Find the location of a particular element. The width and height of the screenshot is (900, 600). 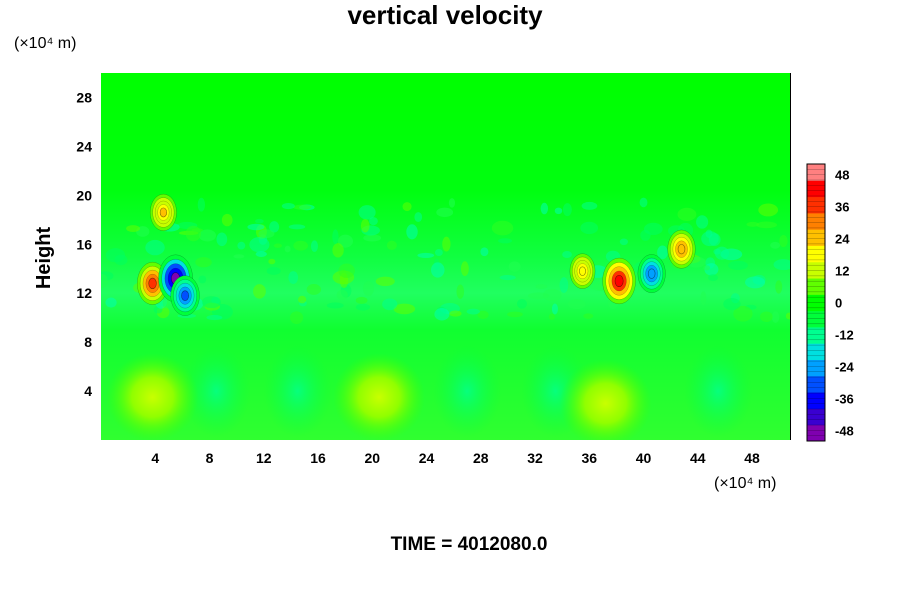

x-tick-label: 20 is located at coordinates (372, 458).